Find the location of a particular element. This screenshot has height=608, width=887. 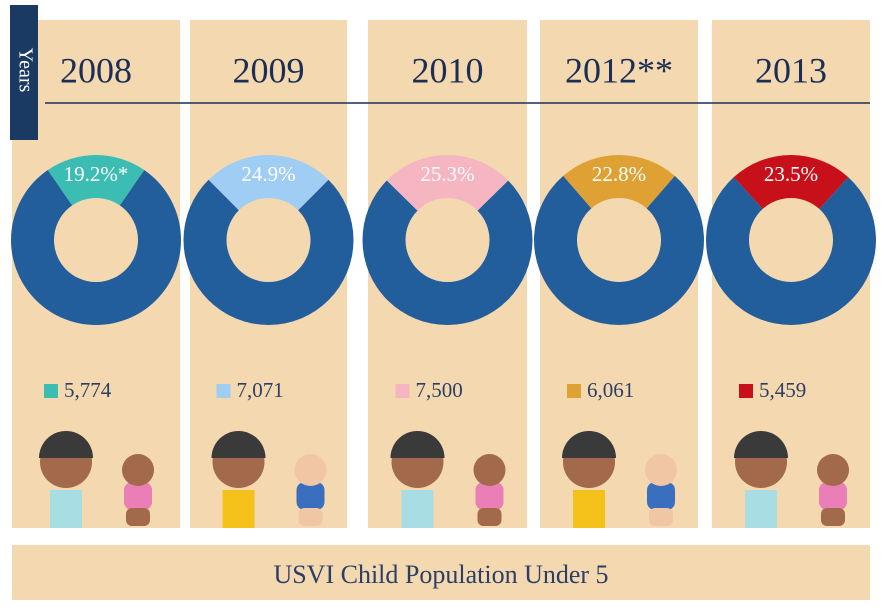

percent-label: 24.9% is located at coordinates (268, 174).